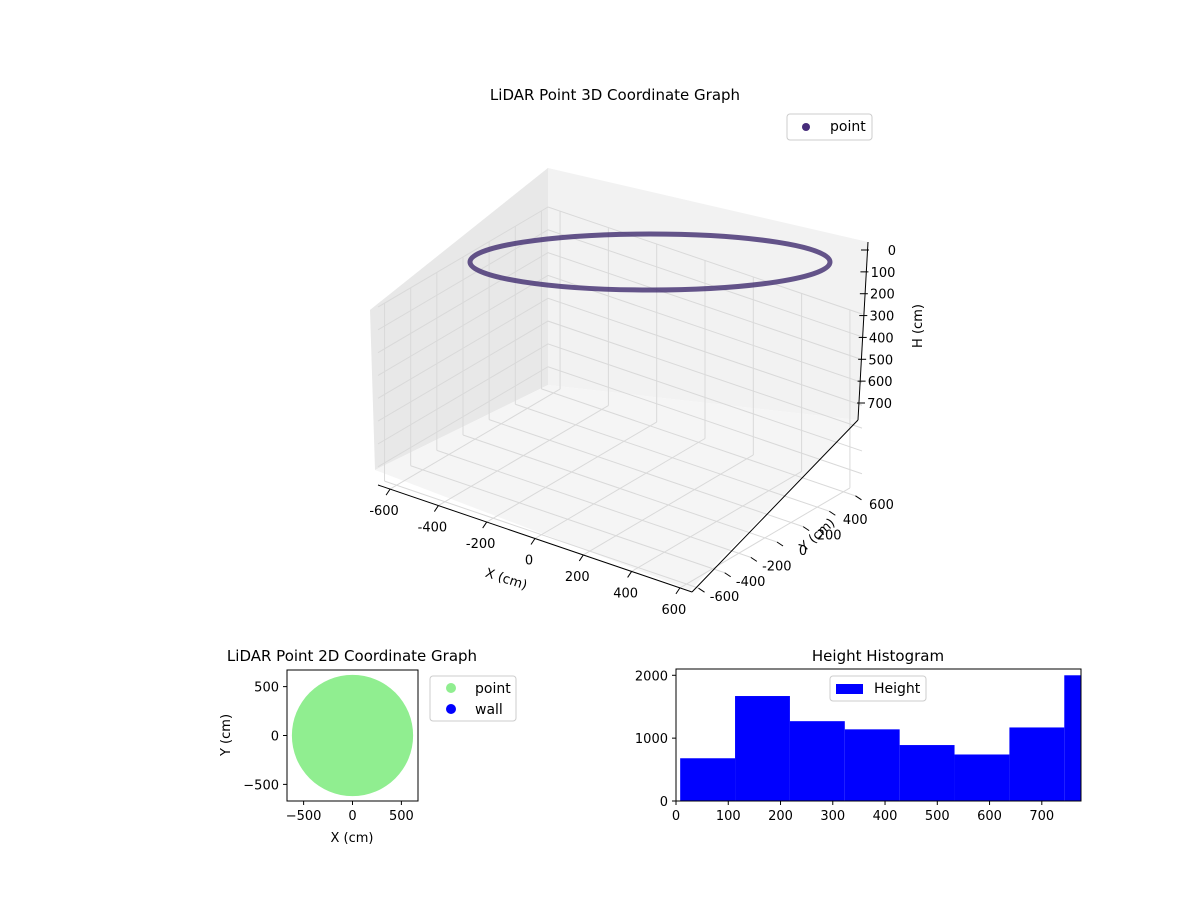 This screenshot has width=1200, height=900. Describe the element at coordinates (352, 816) in the screenshot. I see `chart-2d-x-tick-label: 0` at that location.